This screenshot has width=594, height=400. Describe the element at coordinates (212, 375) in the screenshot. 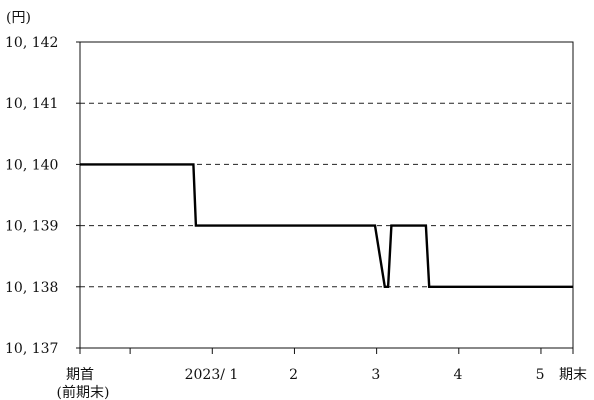

I see `x-tick-label: 2023/ 1` at that location.